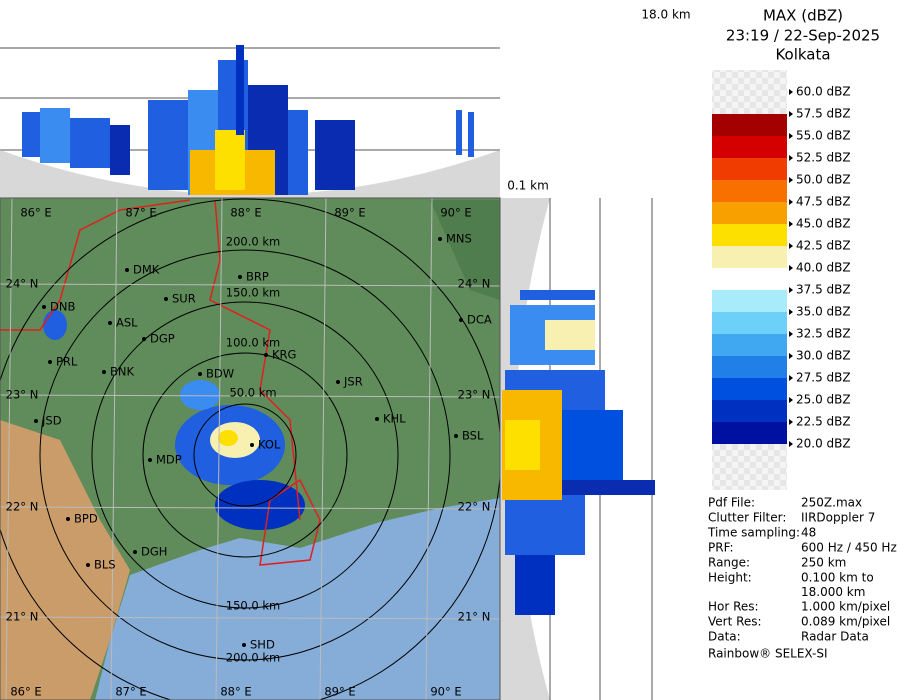 The height and width of the screenshot is (700, 906). Describe the element at coordinates (808, 533) in the screenshot. I see `info-value: 48` at that location.